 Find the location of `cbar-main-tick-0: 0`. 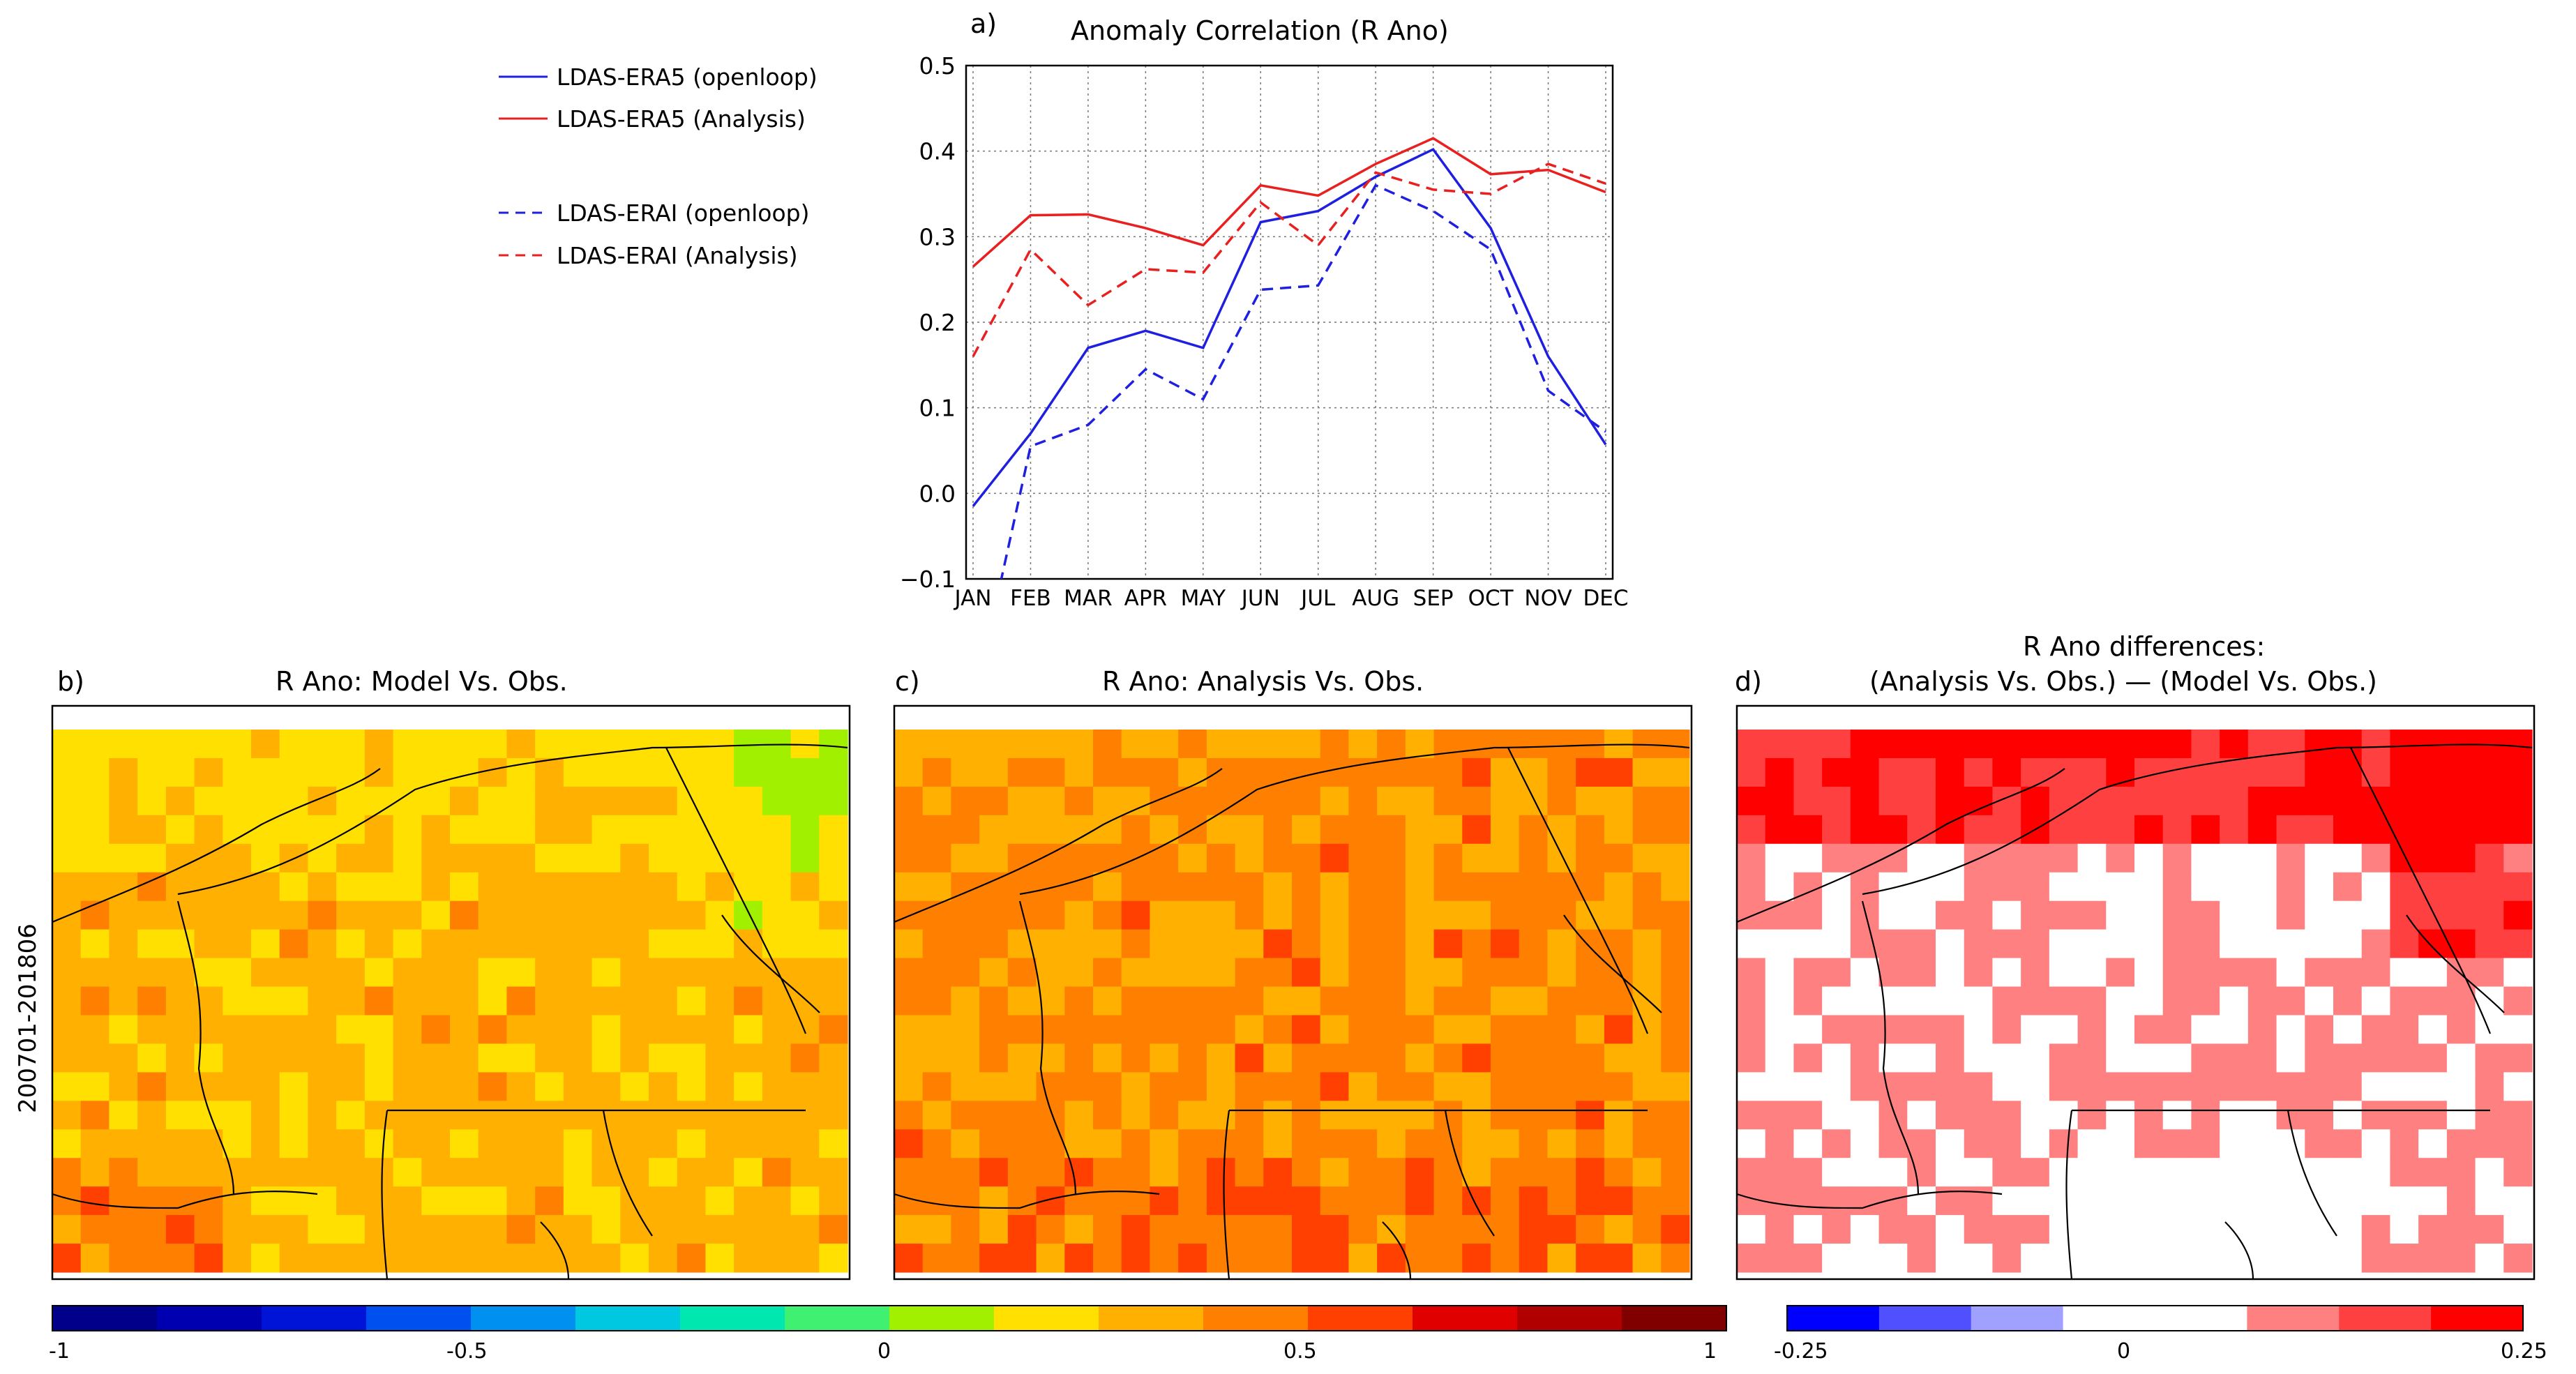

cbar-main-tick-0: 0 is located at coordinates (884, 1351).